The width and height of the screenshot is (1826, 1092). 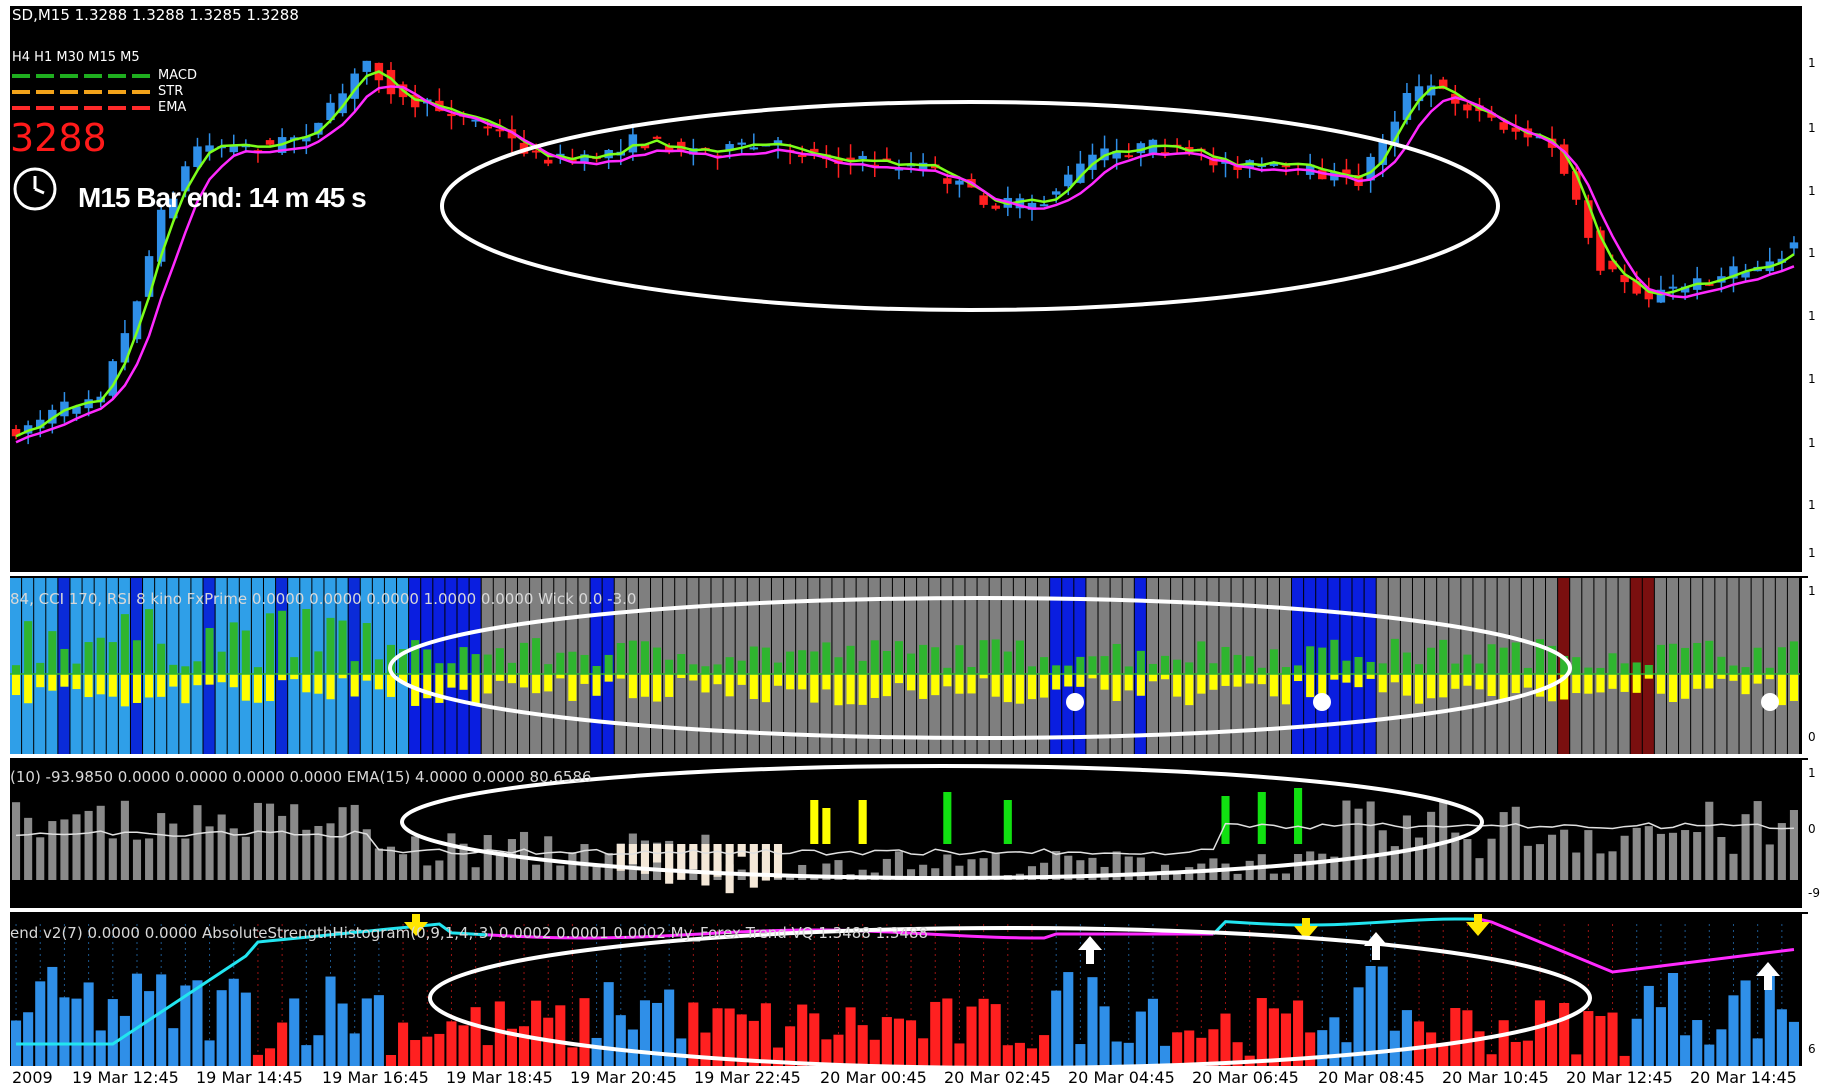 What do you see at coordinates (826, 826) in the screenshot?
I see `histogram-highlight` at bounding box center [826, 826].